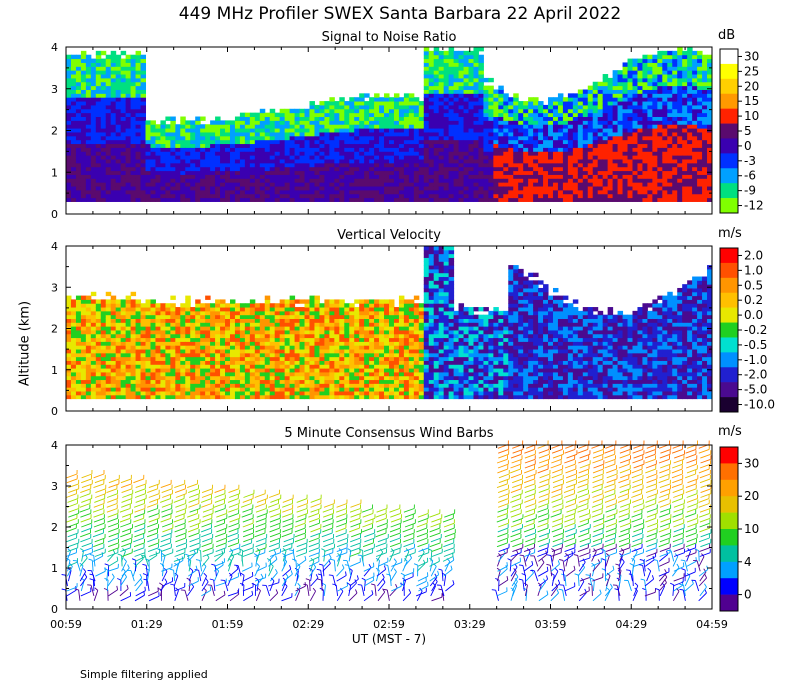  Describe the element at coordinates (753, 255) in the screenshot. I see `colorbar-label: 2.0` at that location.